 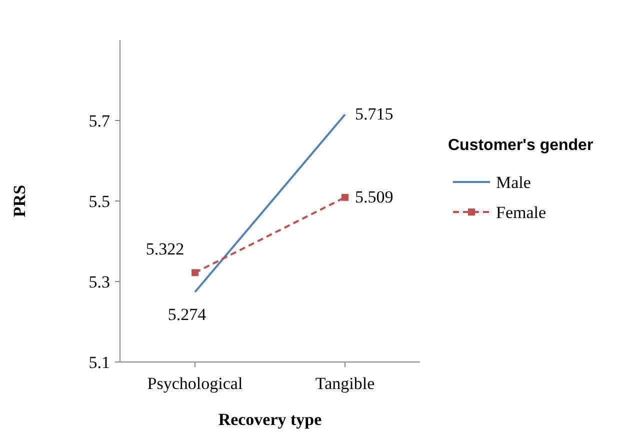 I want to click on data-label: 5.322, so click(x=165, y=249).